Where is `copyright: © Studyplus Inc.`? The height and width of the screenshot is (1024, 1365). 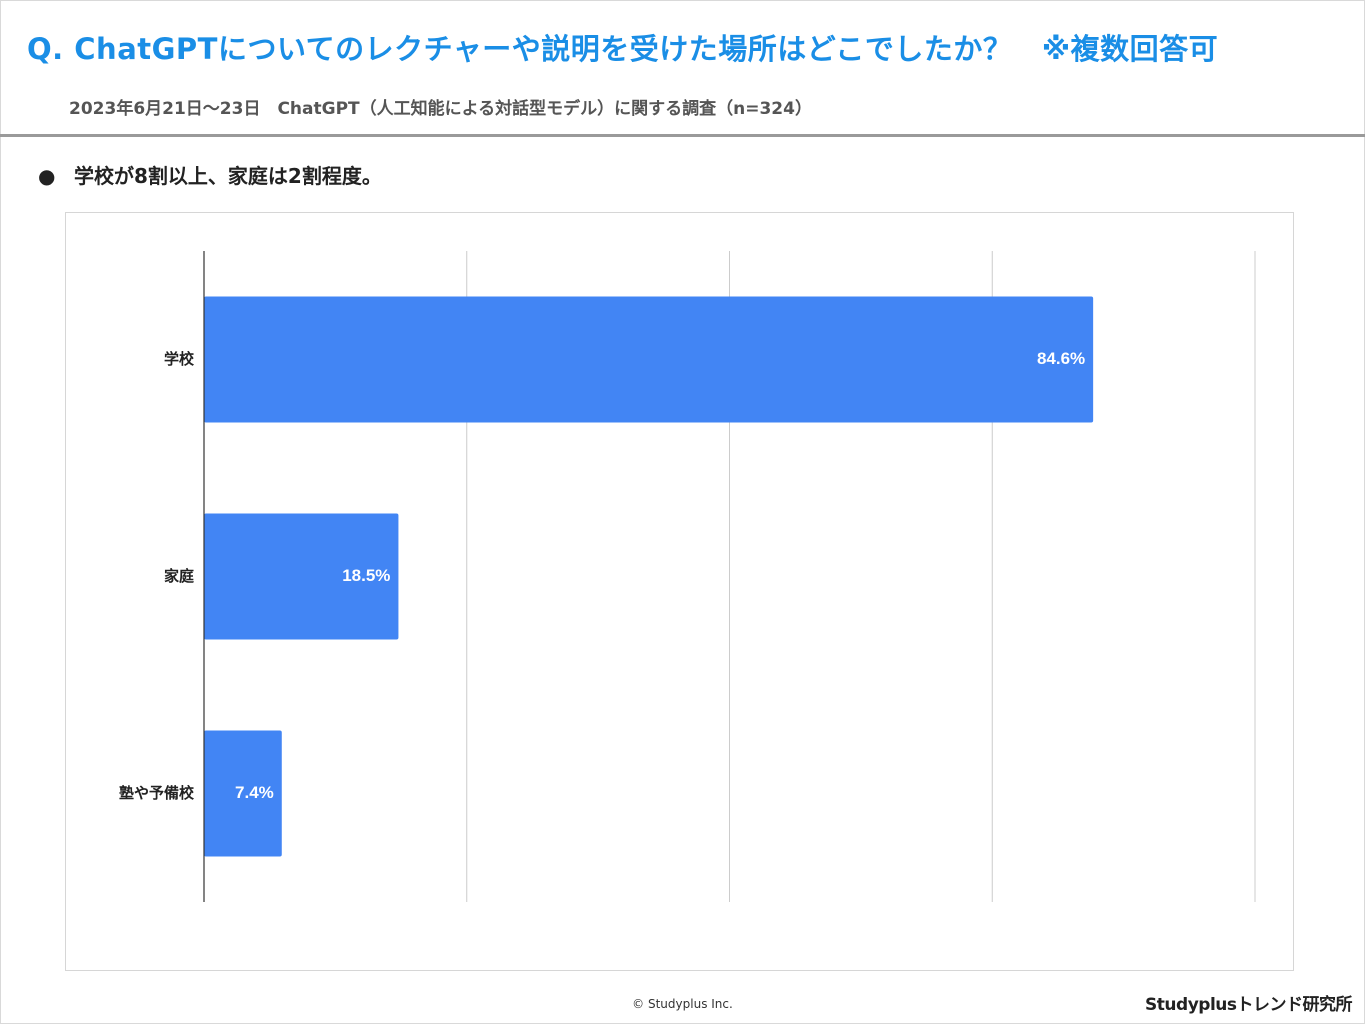
copyright: © Studyplus Inc. is located at coordinates (682, 1004).